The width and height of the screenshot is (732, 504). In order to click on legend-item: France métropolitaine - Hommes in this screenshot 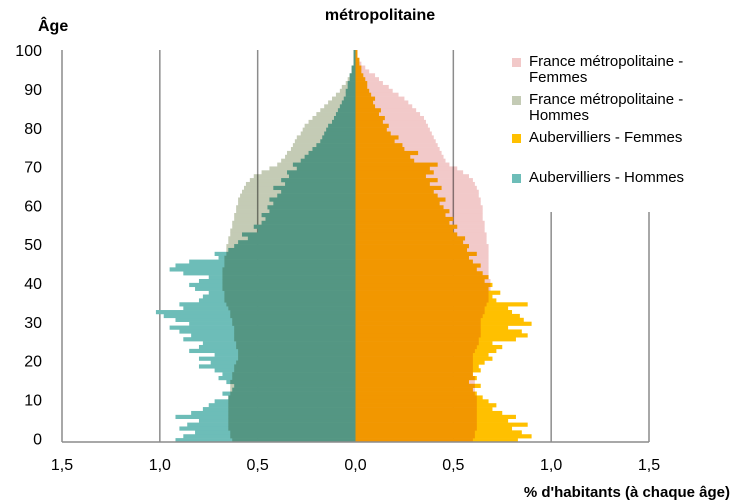, I will do `click(619, 108)`.